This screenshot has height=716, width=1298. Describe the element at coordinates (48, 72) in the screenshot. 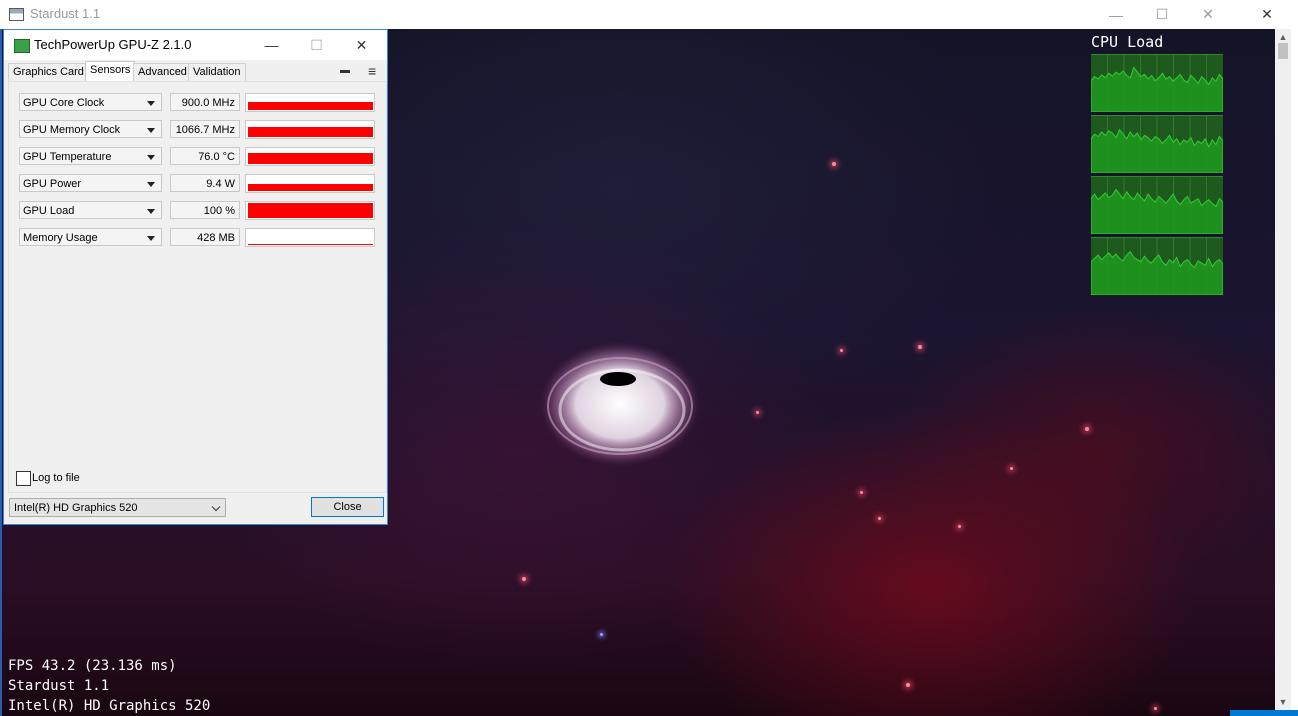

I see `tab-graphics-card: Graphics Card` at that location.